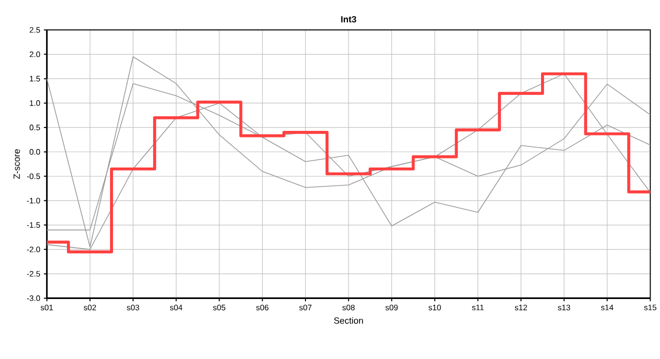  I want to click on x-axis-title: Section, so click(348, 320).